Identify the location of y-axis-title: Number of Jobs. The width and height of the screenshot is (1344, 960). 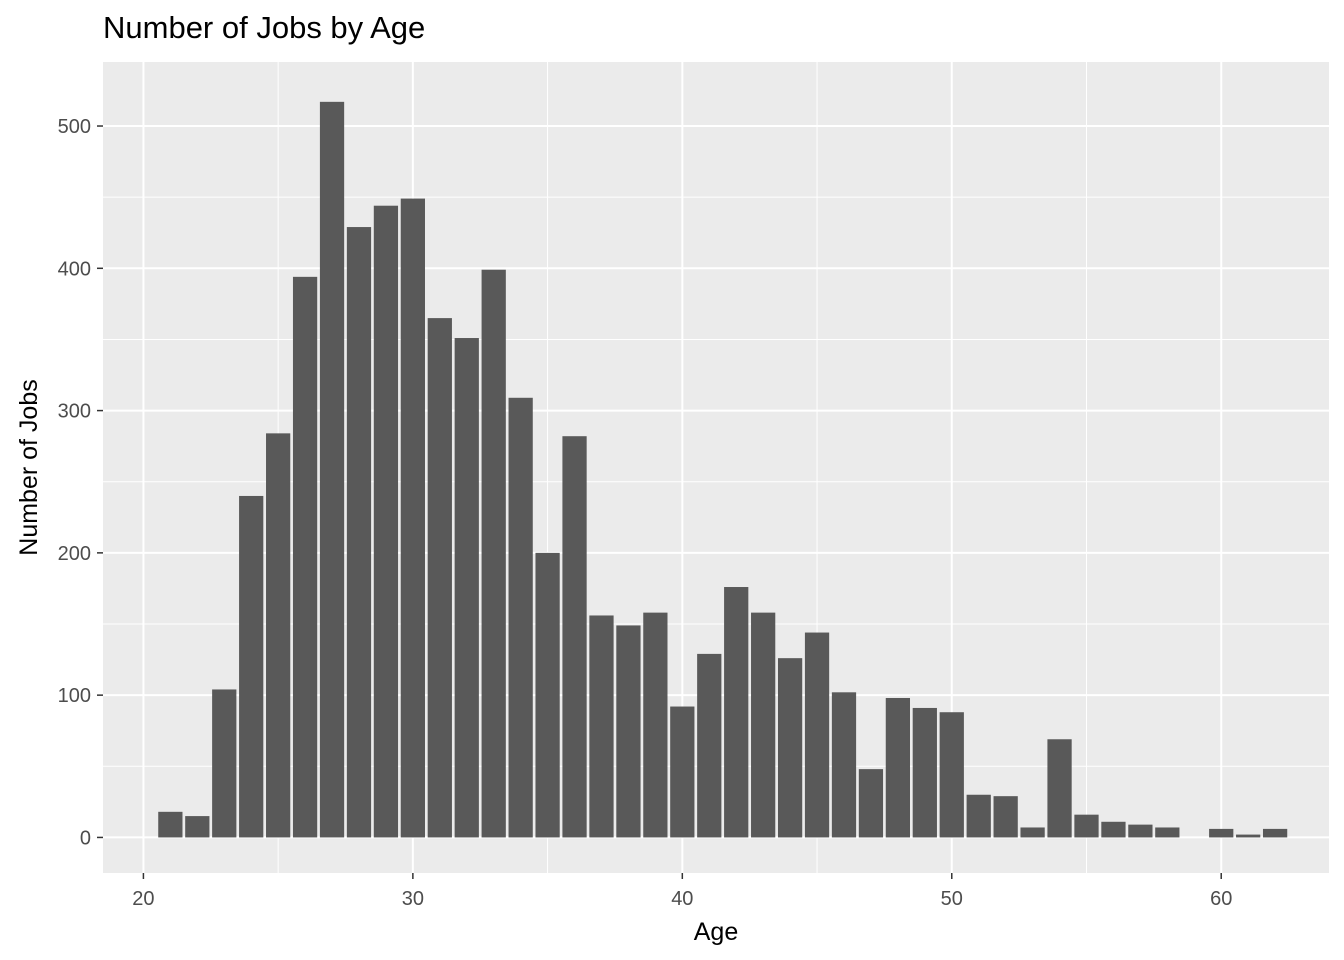
(29, 467).